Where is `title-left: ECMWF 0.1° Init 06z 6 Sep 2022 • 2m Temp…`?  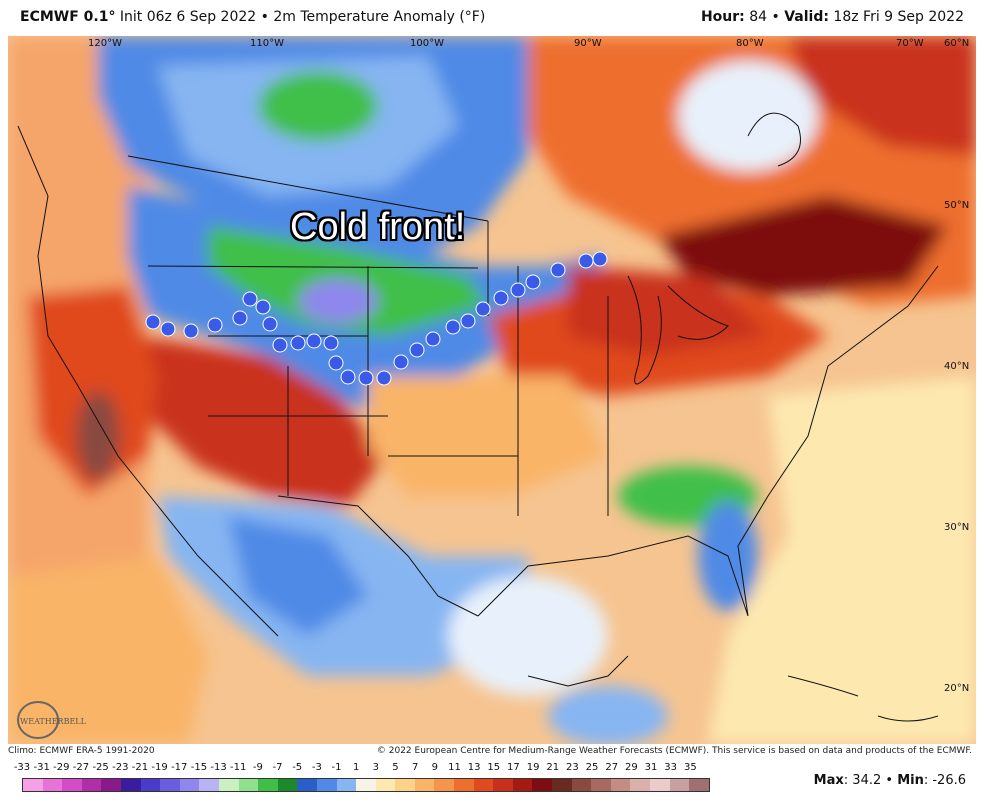
title-left: ECMWF 0.1° Init 06z 6 Sep 2022 • 2m Temp… is located at coordinates (253, 17).